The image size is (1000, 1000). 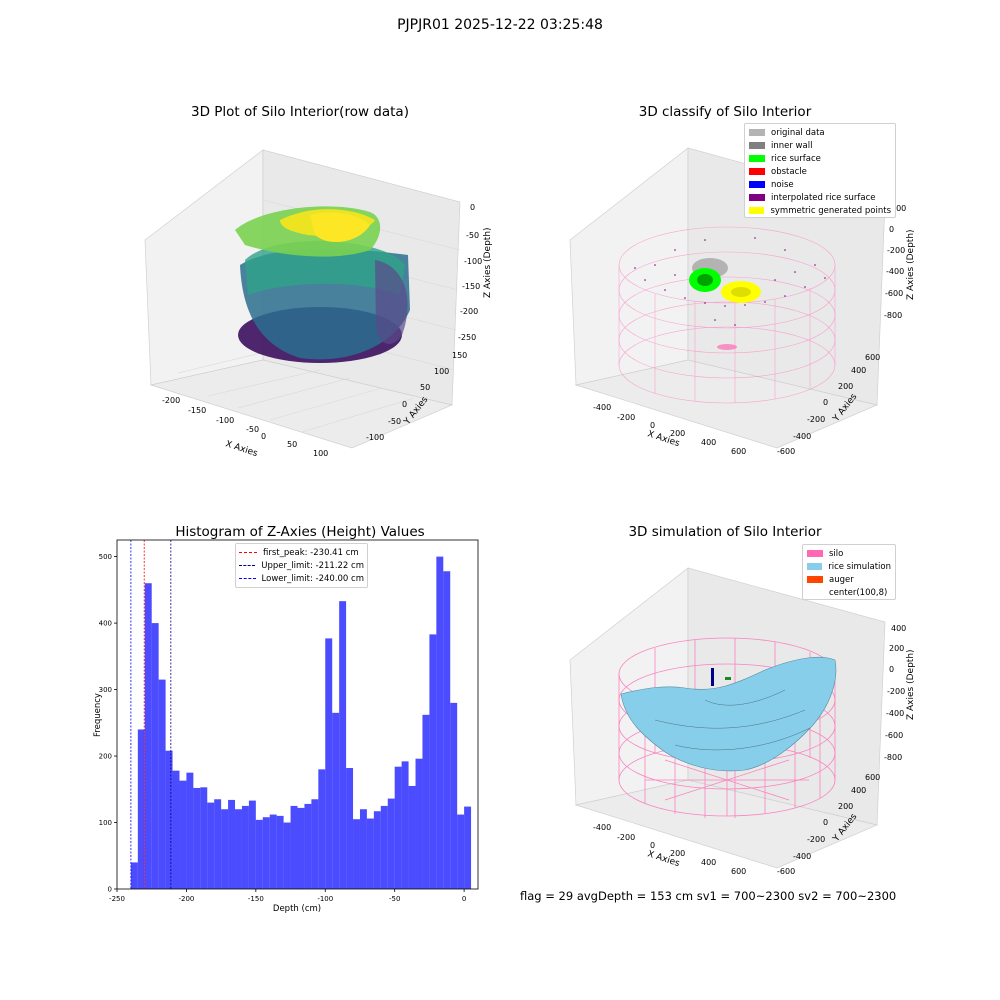 What do you see at coordinates (708, 442) in the screenshot?
I see `classify-xtick: 400` at bounding box center [708, 442].